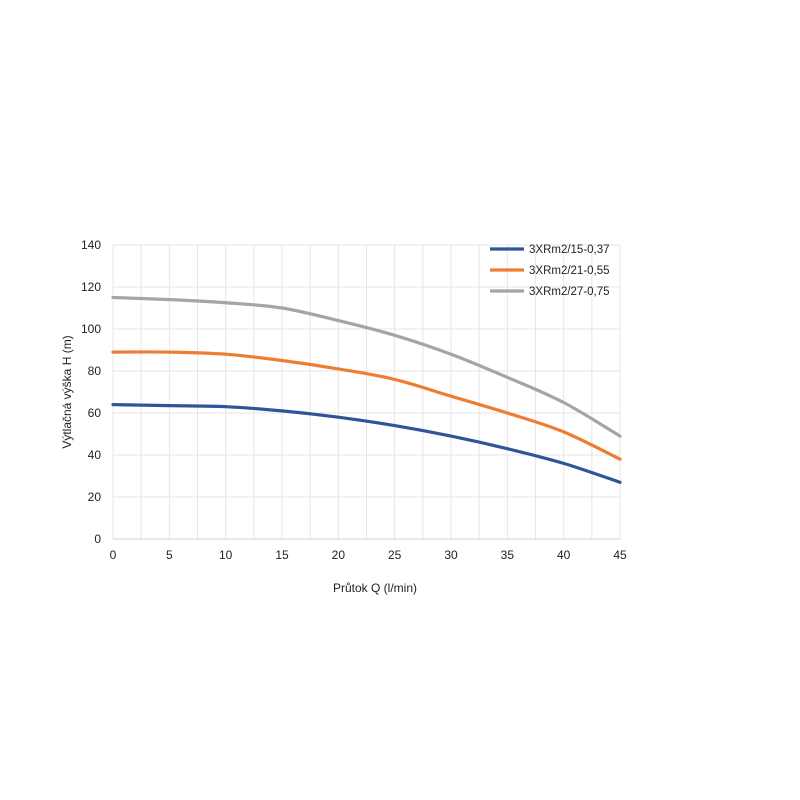 The width and height of the screenshot is (800, 800). What do you see at coordinates (569, 271) in the screenshot?
I see `legend-label: 3XRm2/21-0,55` at bounding box center [569, 271].